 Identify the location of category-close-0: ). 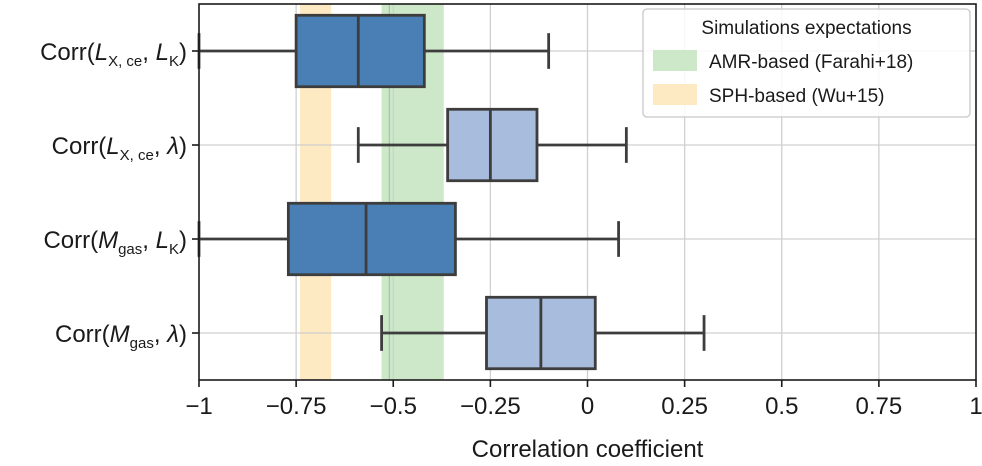
(183, 52).